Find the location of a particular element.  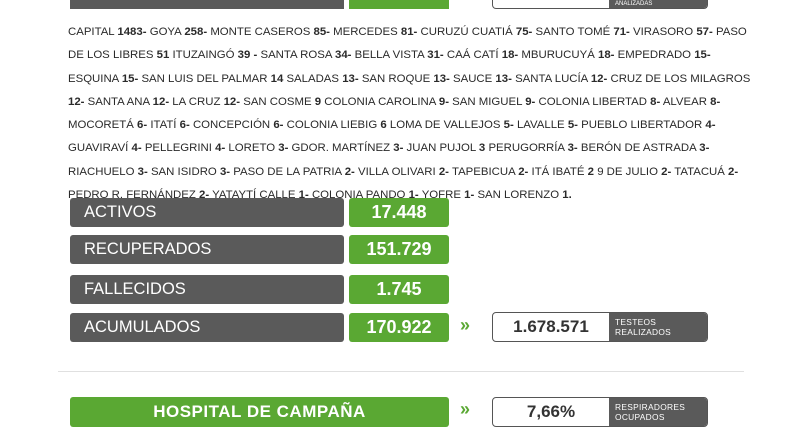

tests-label: TESTEOS REALIZADOS is located at coordinates (658, 327).